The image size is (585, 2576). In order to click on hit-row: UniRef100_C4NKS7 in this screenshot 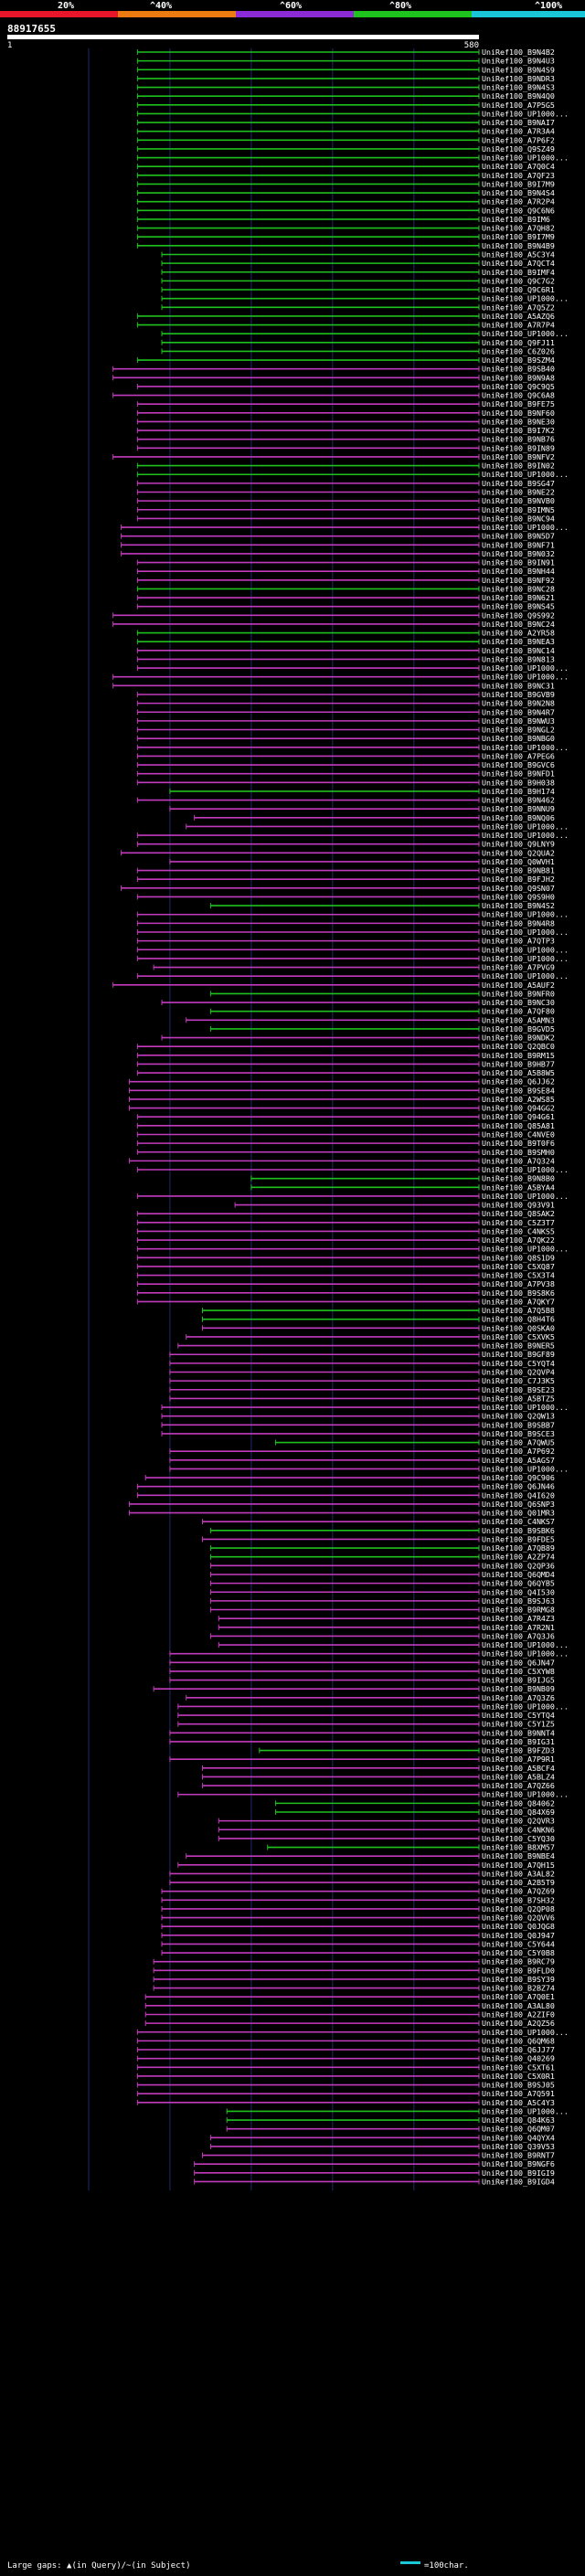, I will do `click(379, 1521)`.